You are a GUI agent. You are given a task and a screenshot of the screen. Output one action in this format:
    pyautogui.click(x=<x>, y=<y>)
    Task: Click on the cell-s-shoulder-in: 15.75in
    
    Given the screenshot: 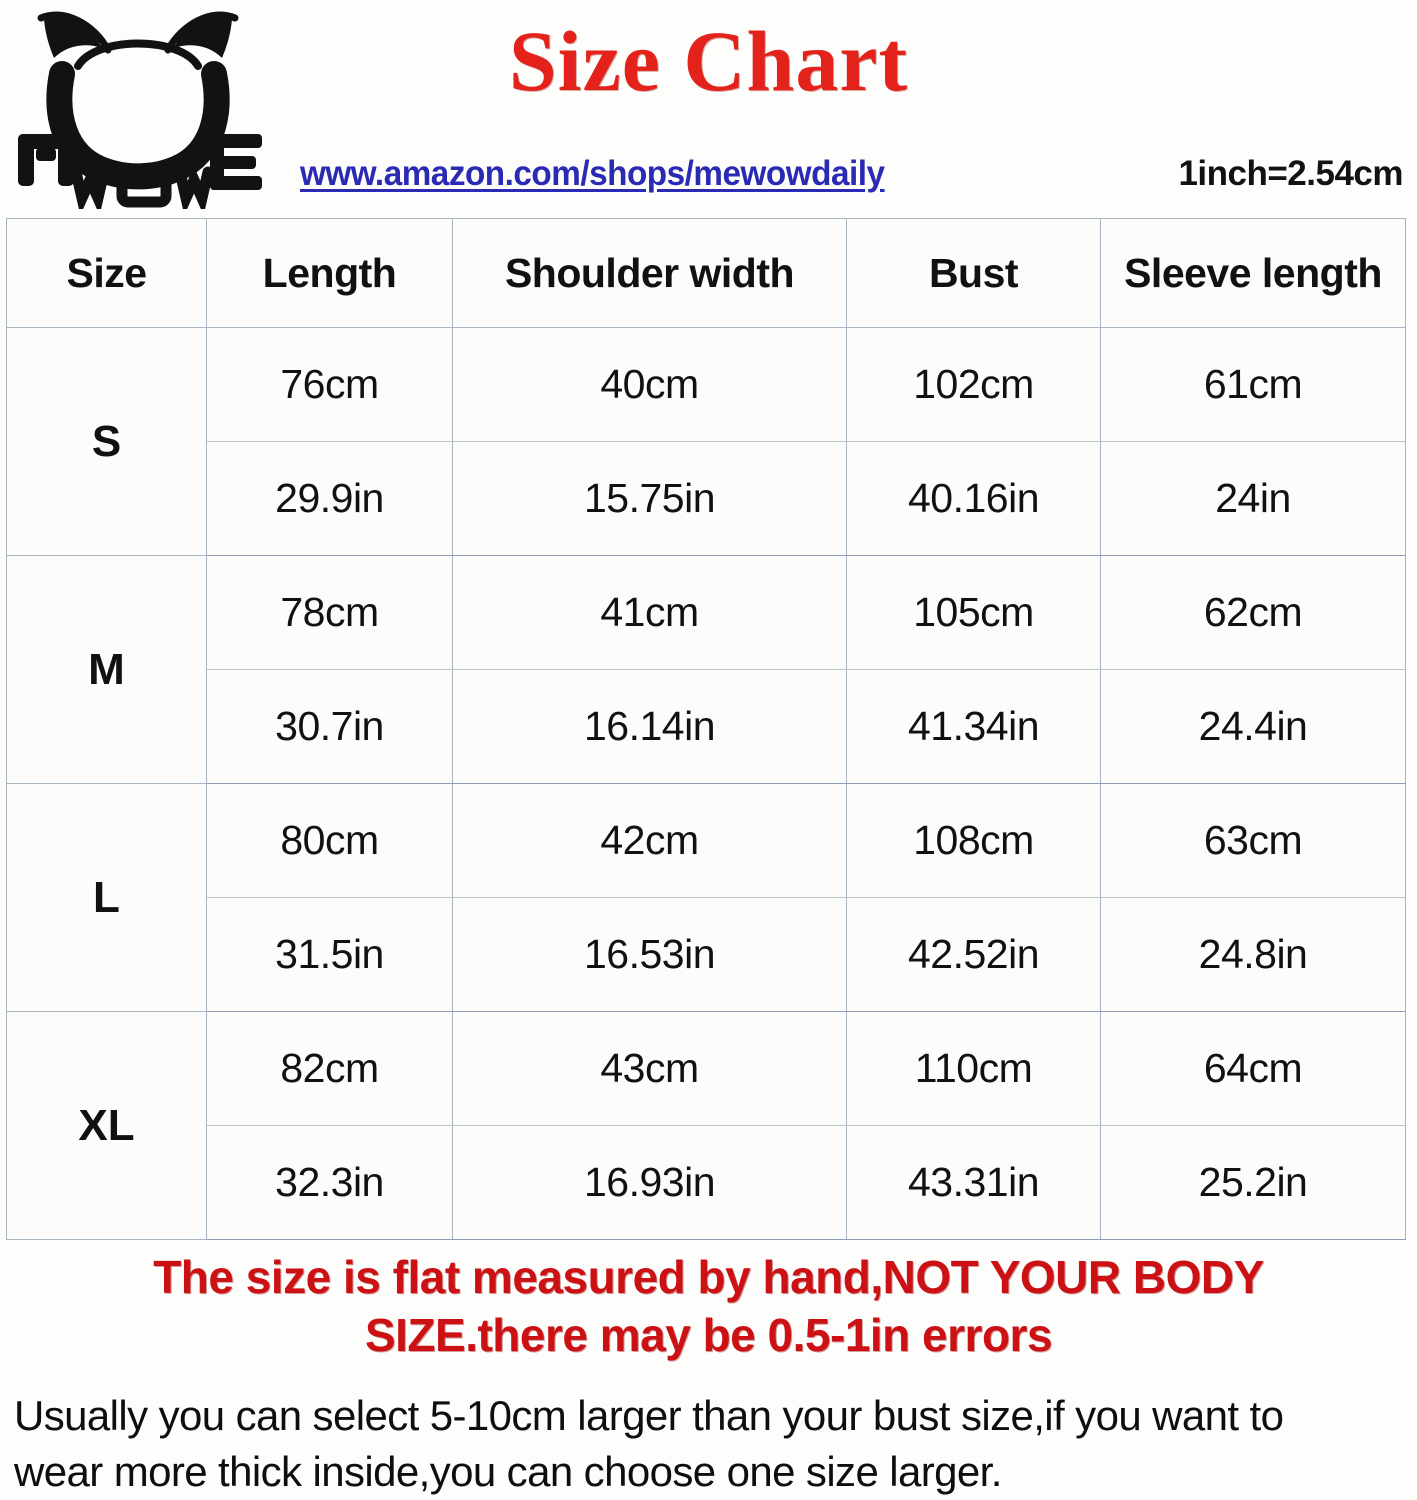 What is the action you would take?
    pyautogui.click(x=649, y=498)
    